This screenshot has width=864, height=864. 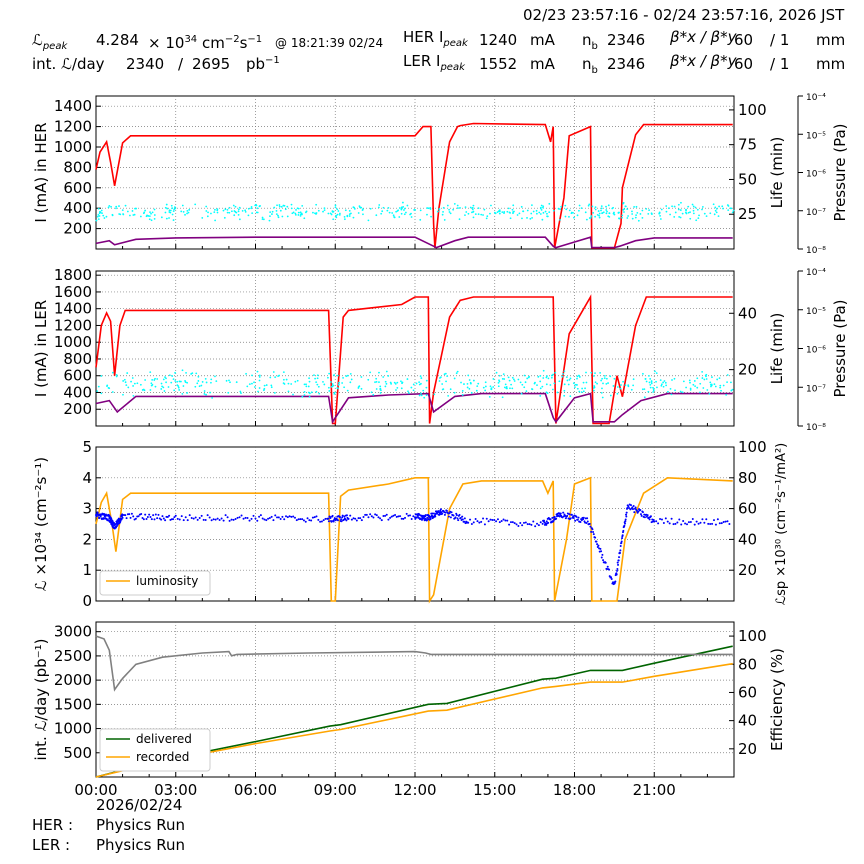 What do you see at coordinates (205, 43) in the screenshot?
I see `lpeak-unit: × 1034 cm−2s−1` at bounding box center [205, 43].